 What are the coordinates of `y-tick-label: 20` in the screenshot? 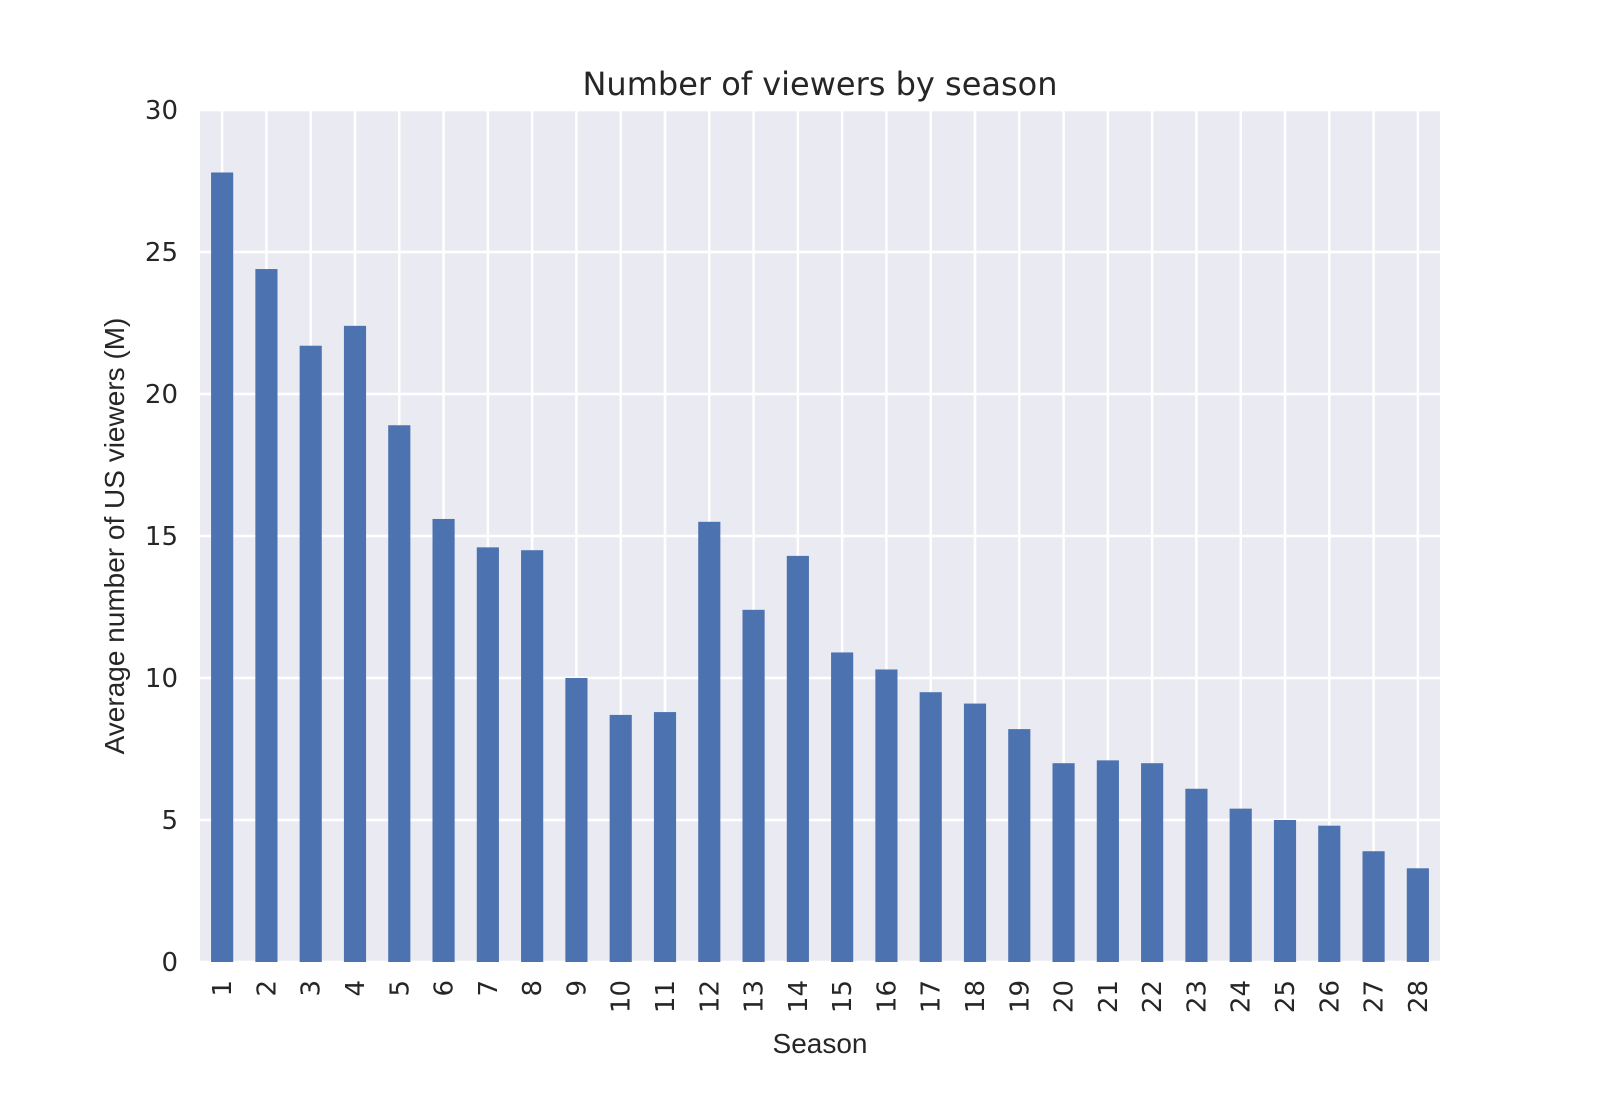 It's located at (161, 395).